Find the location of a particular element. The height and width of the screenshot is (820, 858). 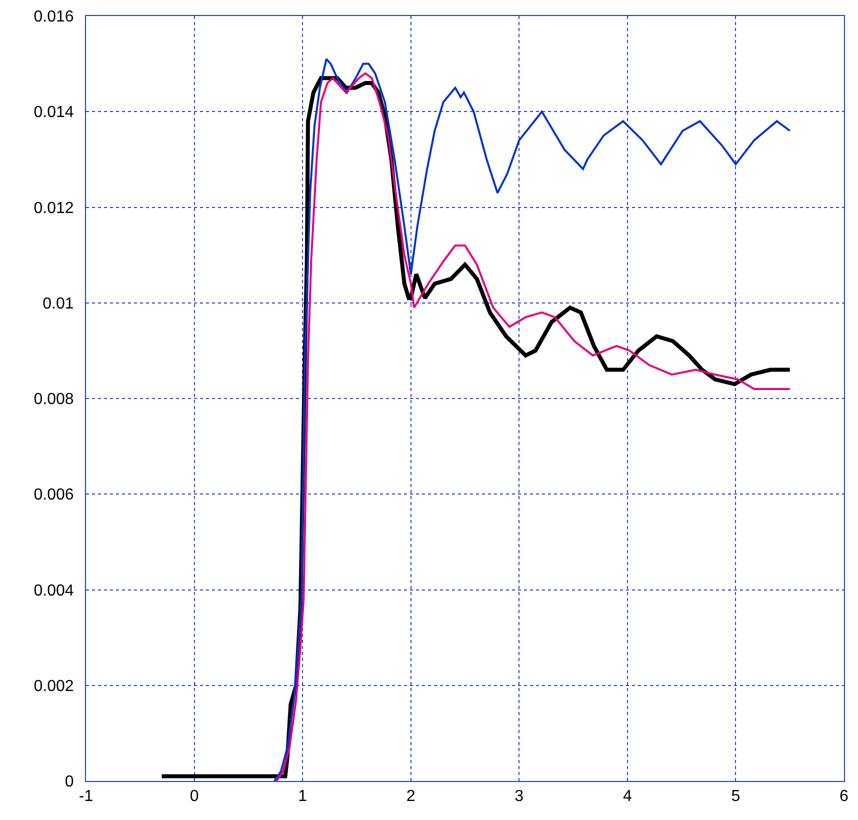

x-tick-label: 5 is located at coordinates (735, 797).